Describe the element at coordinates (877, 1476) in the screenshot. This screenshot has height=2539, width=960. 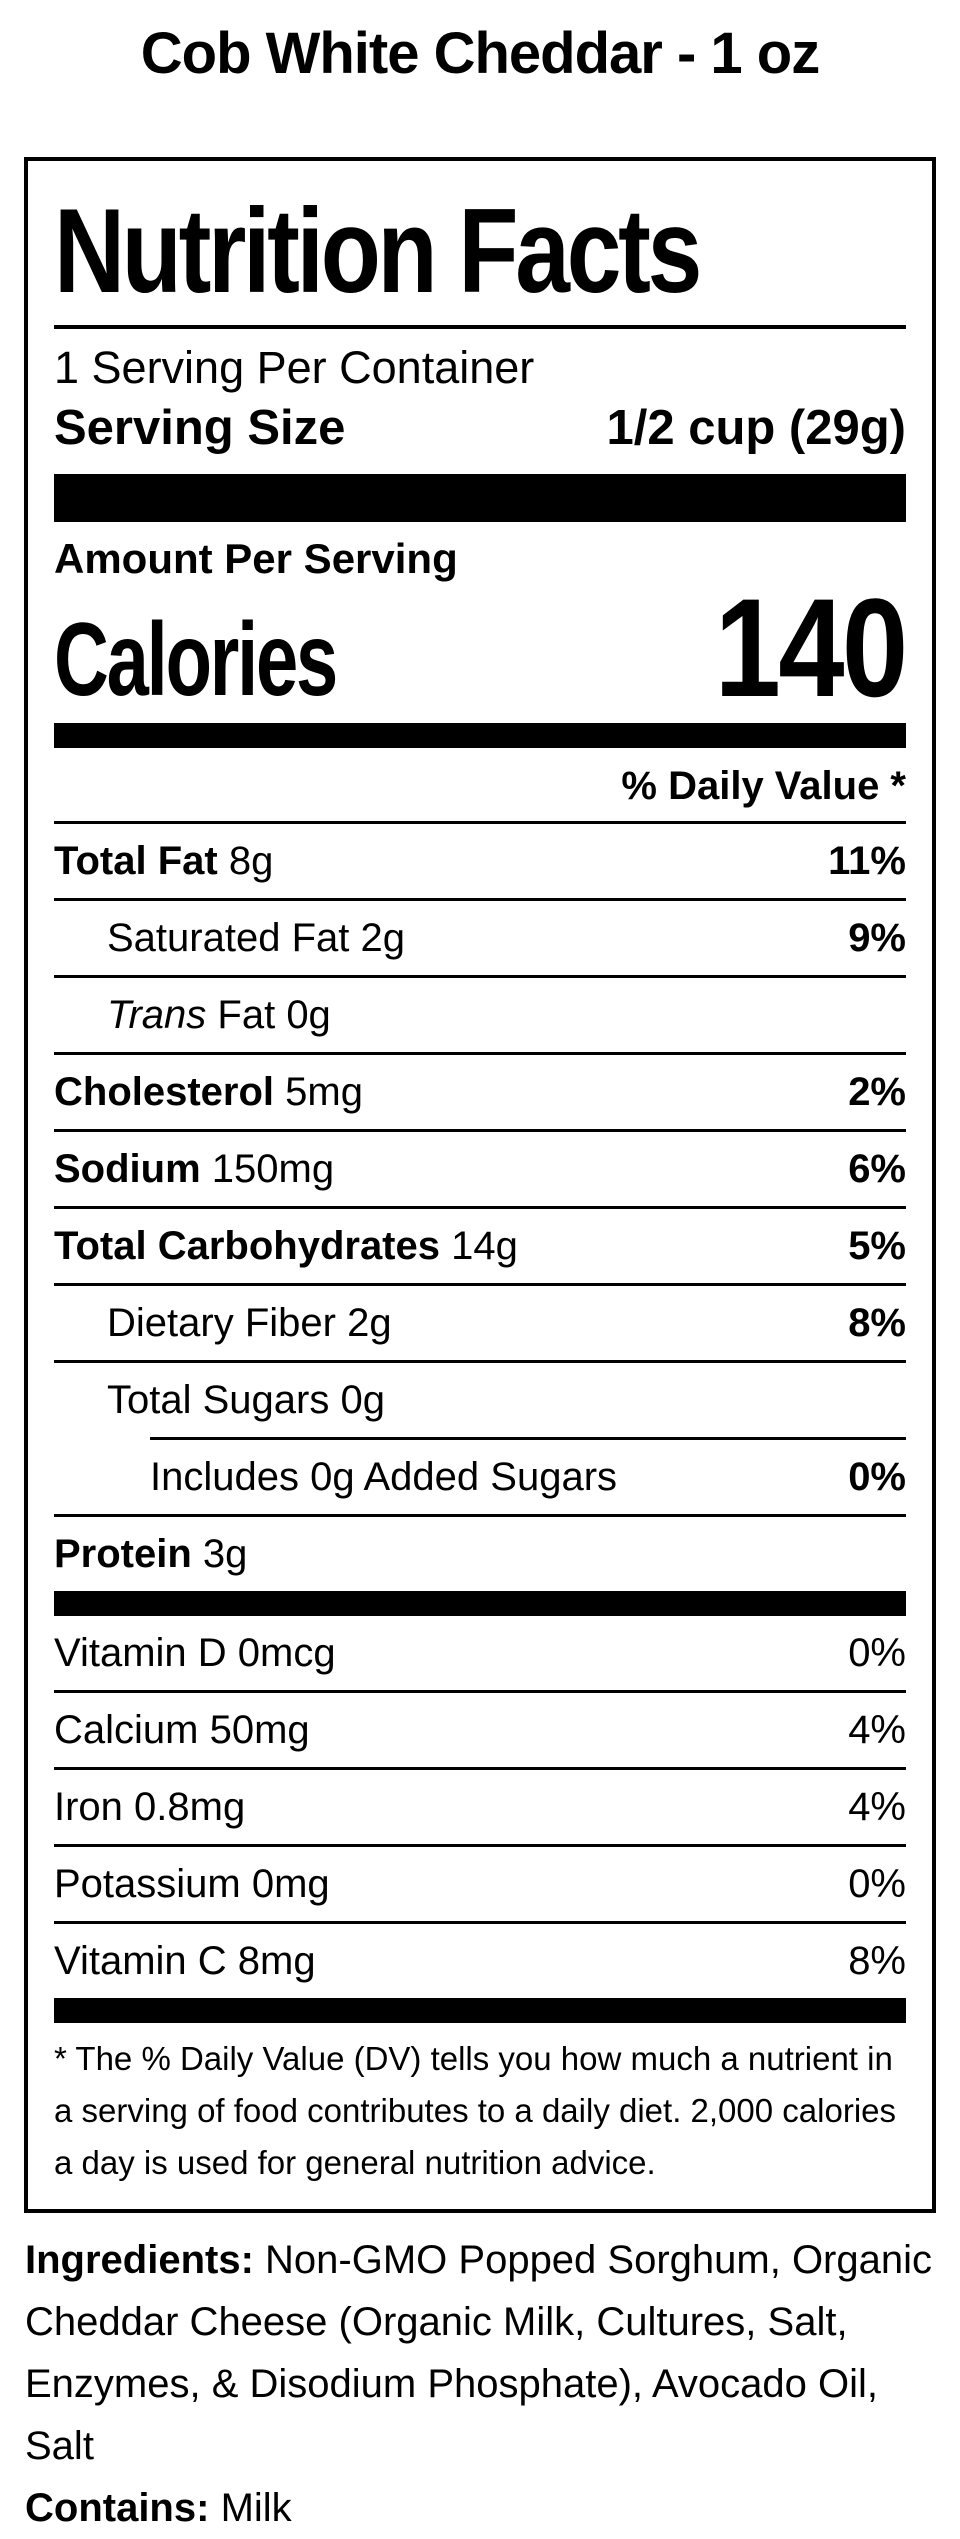
I see `nutrient-percent: 0%` at that location.